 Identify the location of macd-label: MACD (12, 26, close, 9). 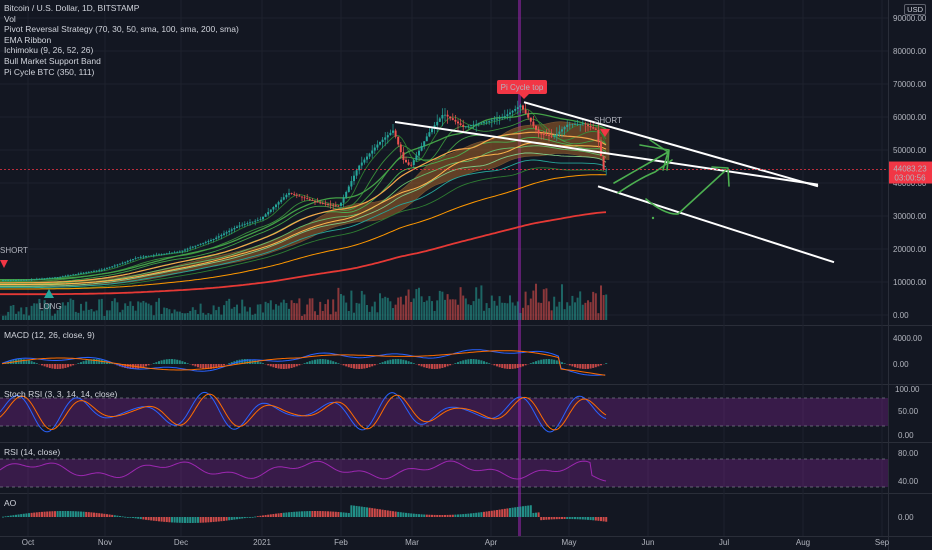
(49, 335).